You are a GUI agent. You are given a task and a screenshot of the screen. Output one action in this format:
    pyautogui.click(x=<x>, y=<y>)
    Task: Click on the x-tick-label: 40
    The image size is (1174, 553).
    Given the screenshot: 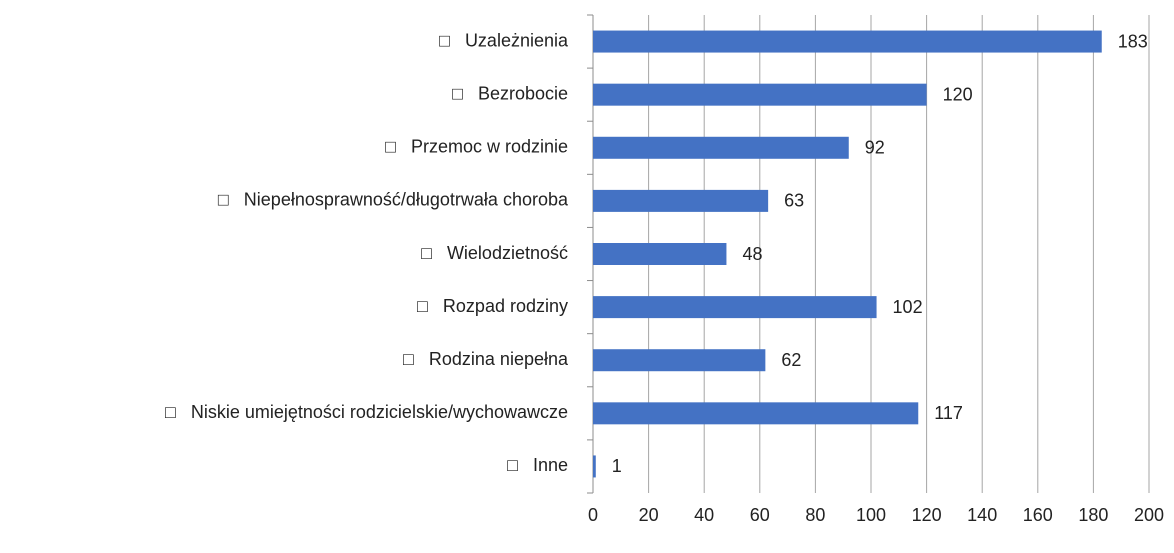 What is the action you would take?
    pyautogui.click(x=704, y=515)
    